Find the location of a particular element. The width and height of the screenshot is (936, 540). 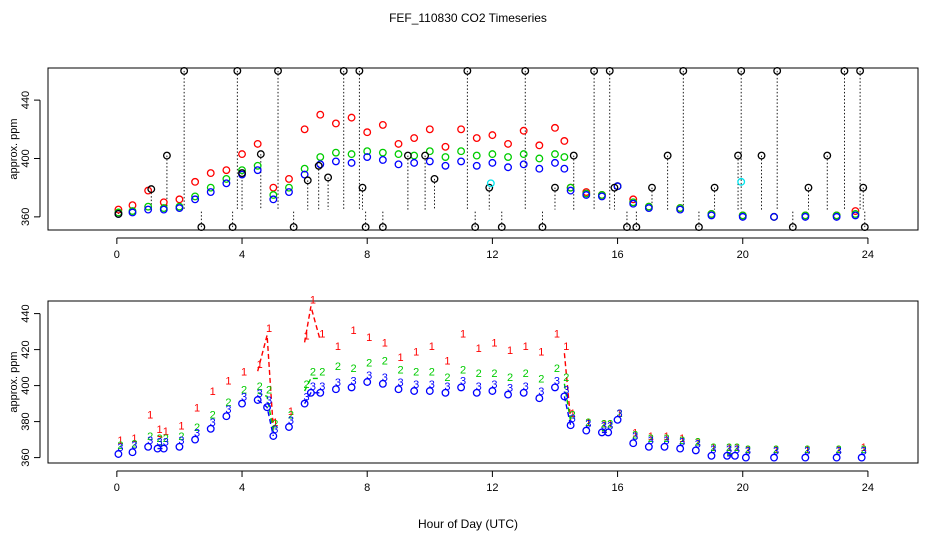

point-cyan is located at coordinates (490, 183).